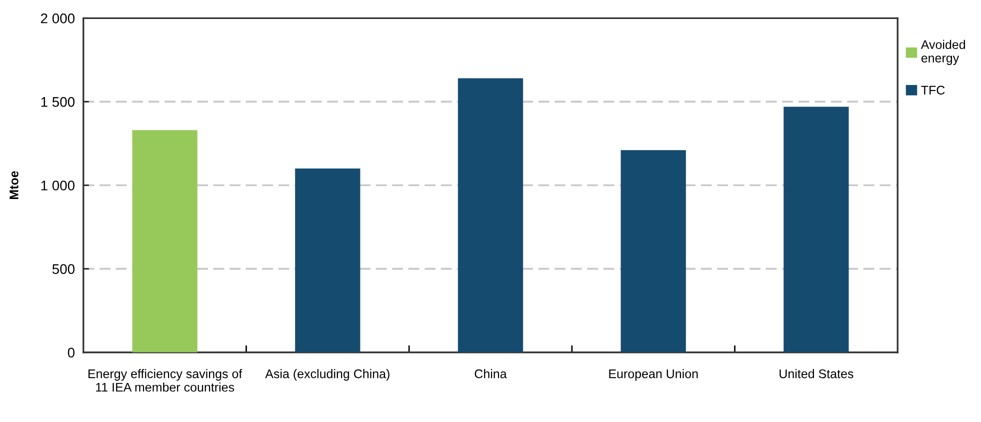 This screenshot has width=981, height=422. Describe the element at coordinates (327, 375) in the screenshot. I see `x-tick-label: Asia (excluding China)` at that location.